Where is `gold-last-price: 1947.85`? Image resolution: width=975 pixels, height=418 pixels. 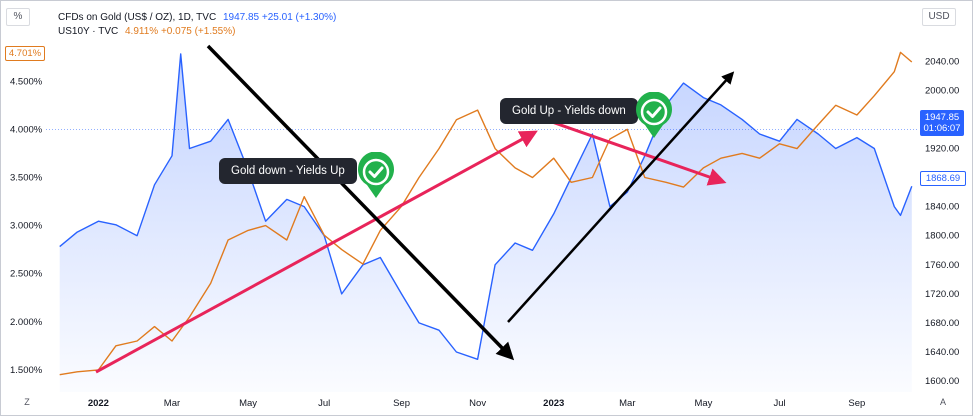
gold-last-price: 1947.85 is located at coordinates (942, 117).